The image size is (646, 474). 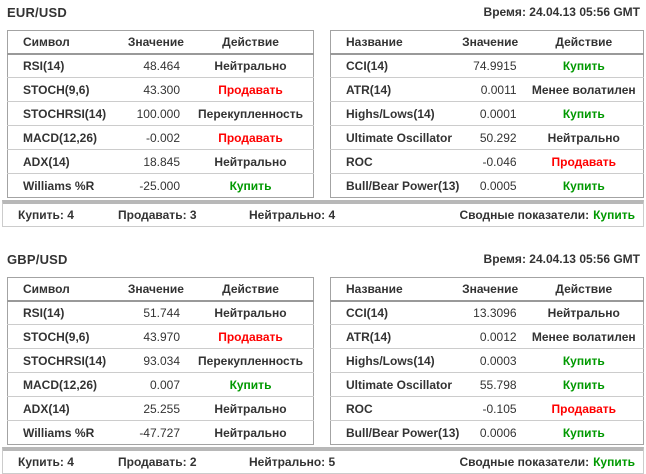 I want to click on table-row: STOCH(9,6) 43.300 Продавать, so click(x=160, y=89).